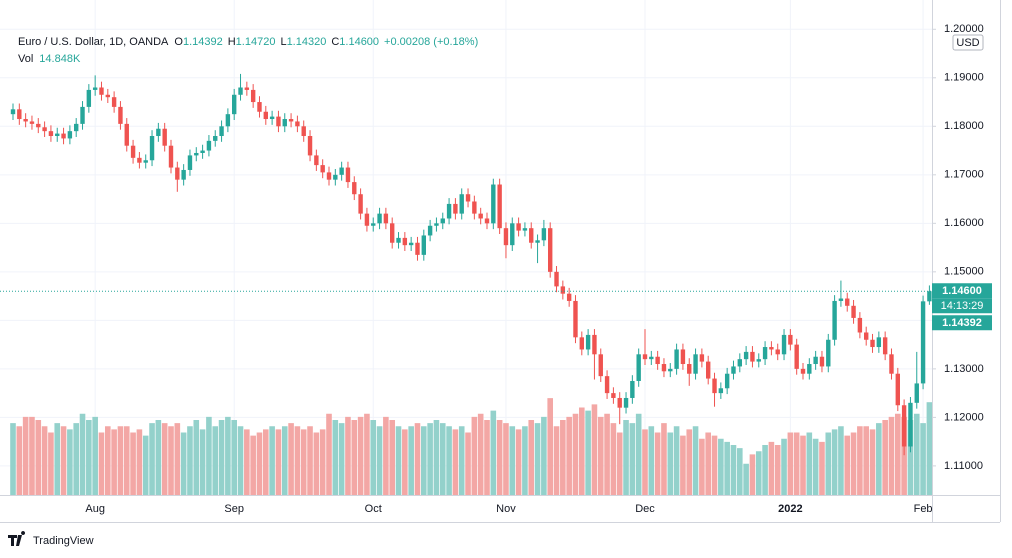 This screenshot has width=1012, height=558. What do you see at coordinates (431, 42) in the screenshot?
I see `change: +0.00208 (+0.18%)` at bounding box center [431, 42].